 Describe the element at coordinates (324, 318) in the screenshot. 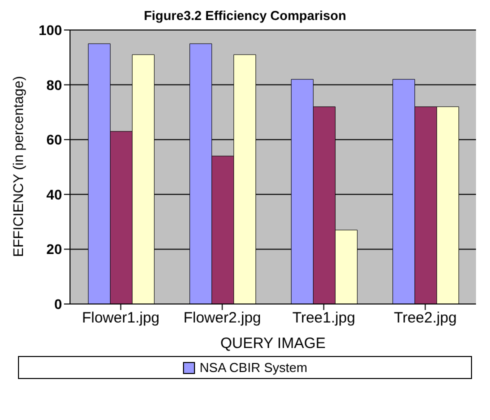

I see `x-tick-label: Tree1.jpg` at that location.